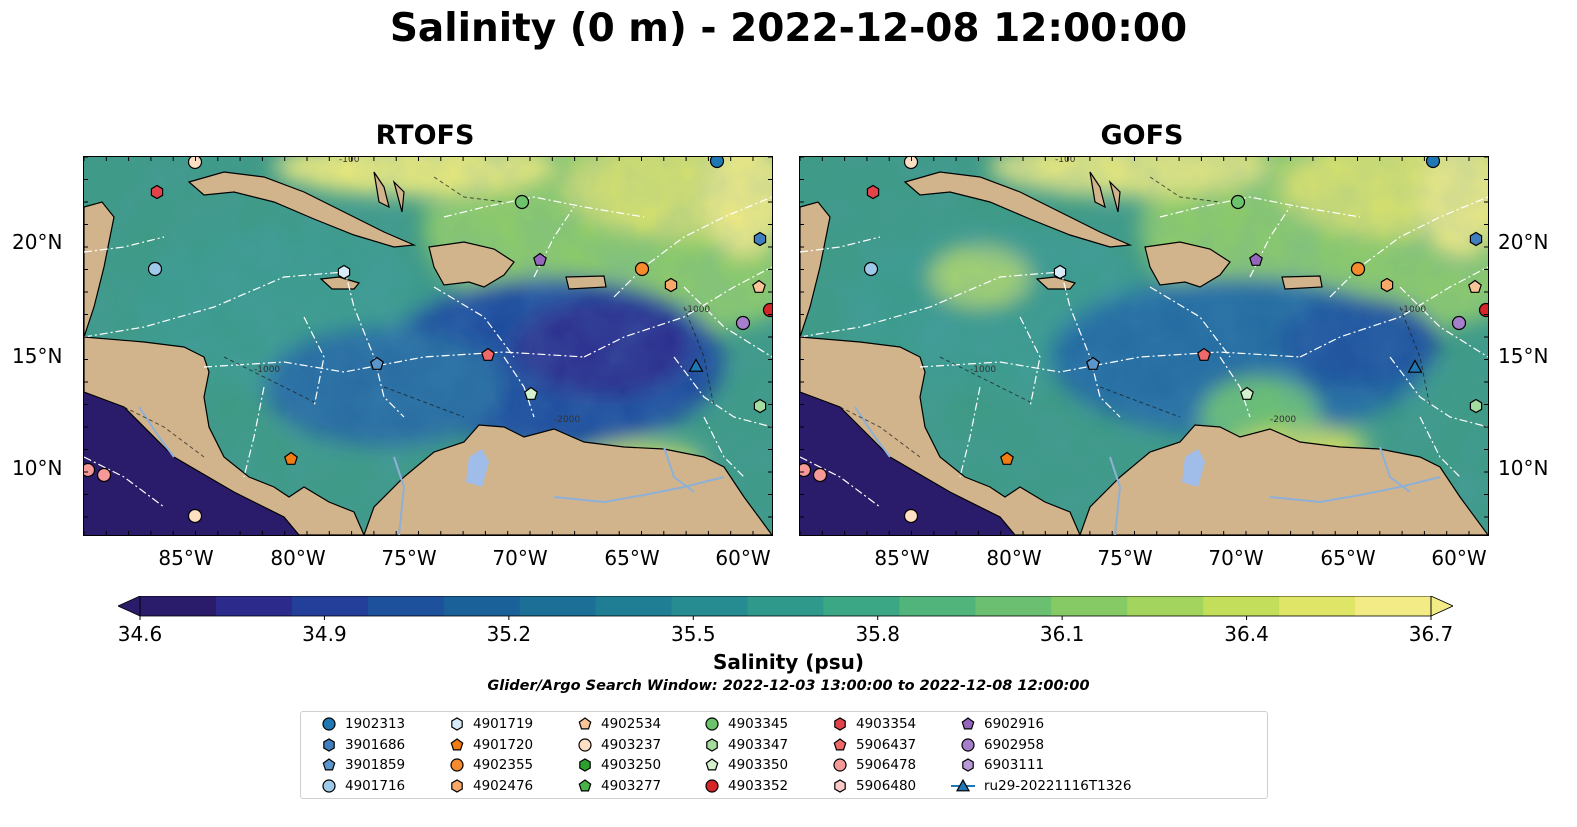 The width and height of the screenshot is (1577, 827). I want to click on lat-tick-right: 15°N, so click(1523, 356).